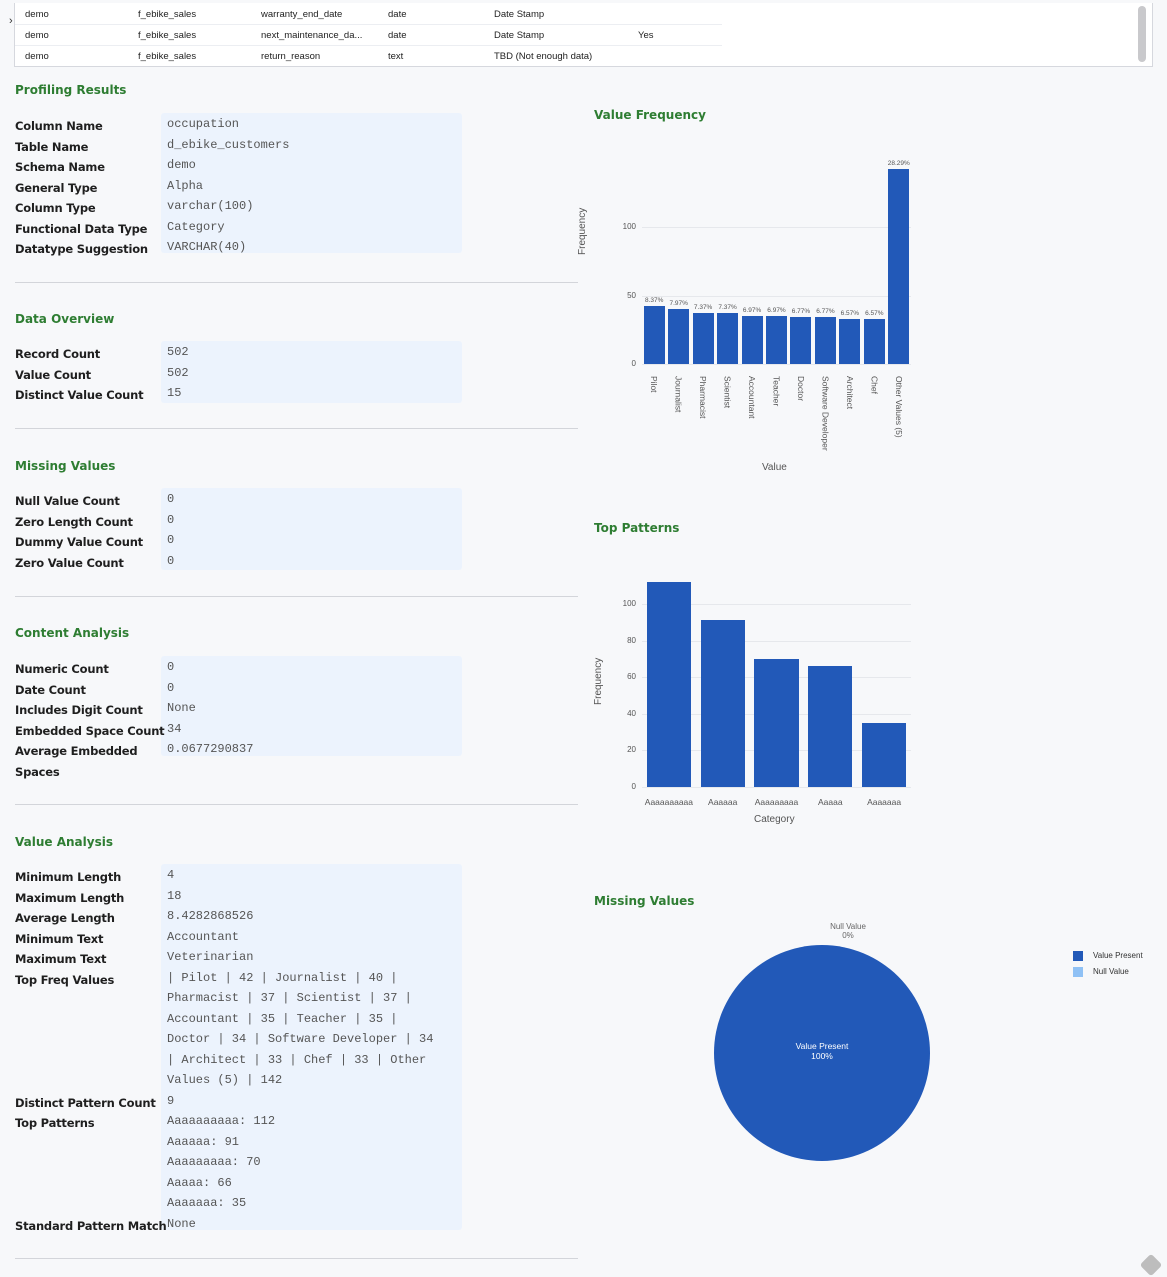 This screenshot has width=1167, height=1277. I want to click on chart-title-value-frequency: Value Frequency, so click(650, 115).